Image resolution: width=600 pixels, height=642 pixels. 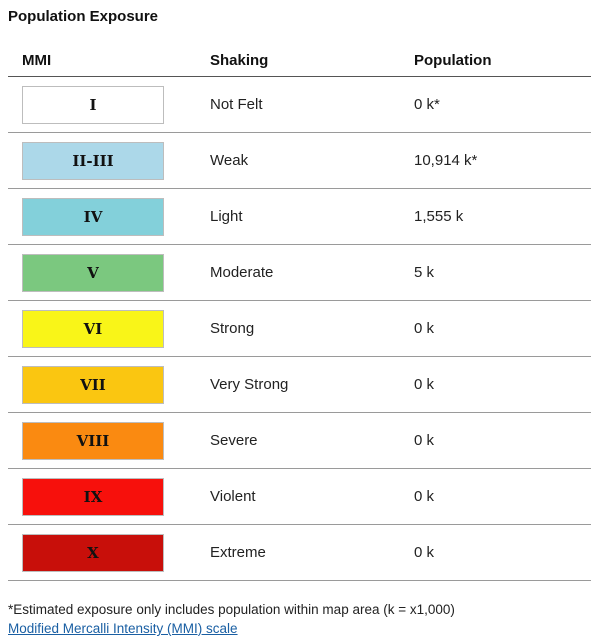 What do you see at coordinates (312, 440) in the screenshot?
I see `shaking-cell: Severe` at bounding box center [312, 440].